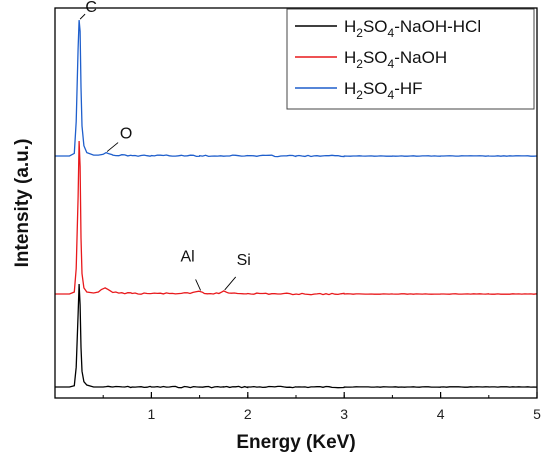 The width and height of the screenshot is (550, 464). What do you see at coordinates (126, 134) in the screenshot?
I see `annotation-label: O` at bounding box center [126, 134].